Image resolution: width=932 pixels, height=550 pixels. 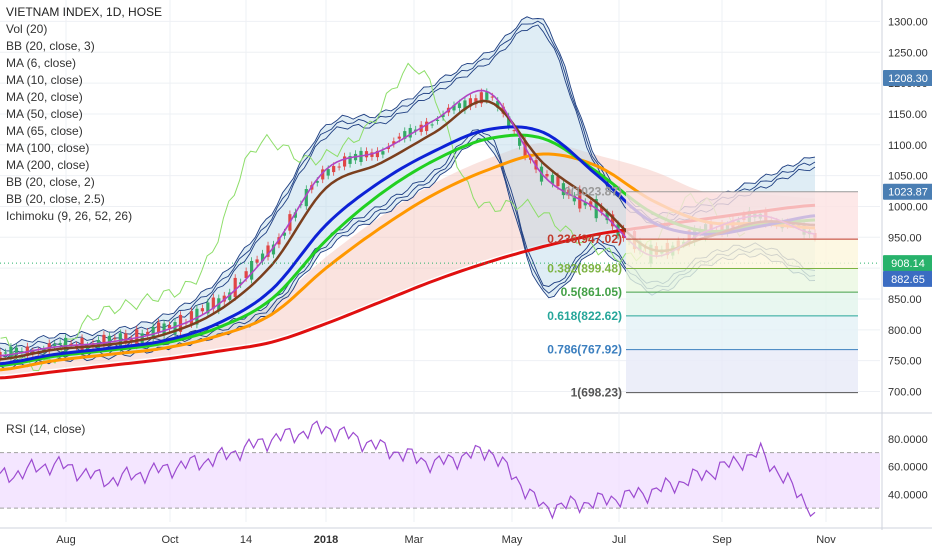 I want to click on price-tick-label: 1000.00, so click(x=908, y=207).